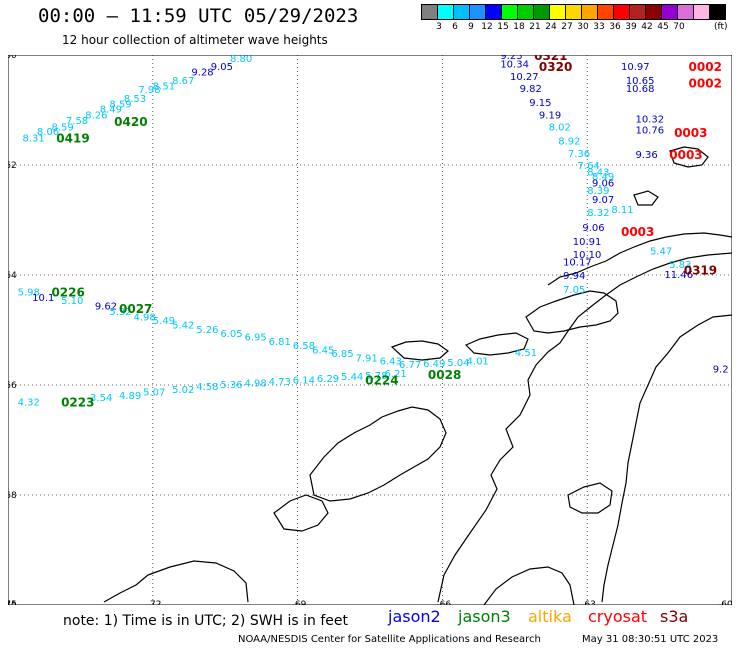 The width and height of the screenshot is (740, 650). What do you see at coordinates (43, 298) in the screenshot?
I see `wave-height-value: 10.1` at bounding box center [43, 298].